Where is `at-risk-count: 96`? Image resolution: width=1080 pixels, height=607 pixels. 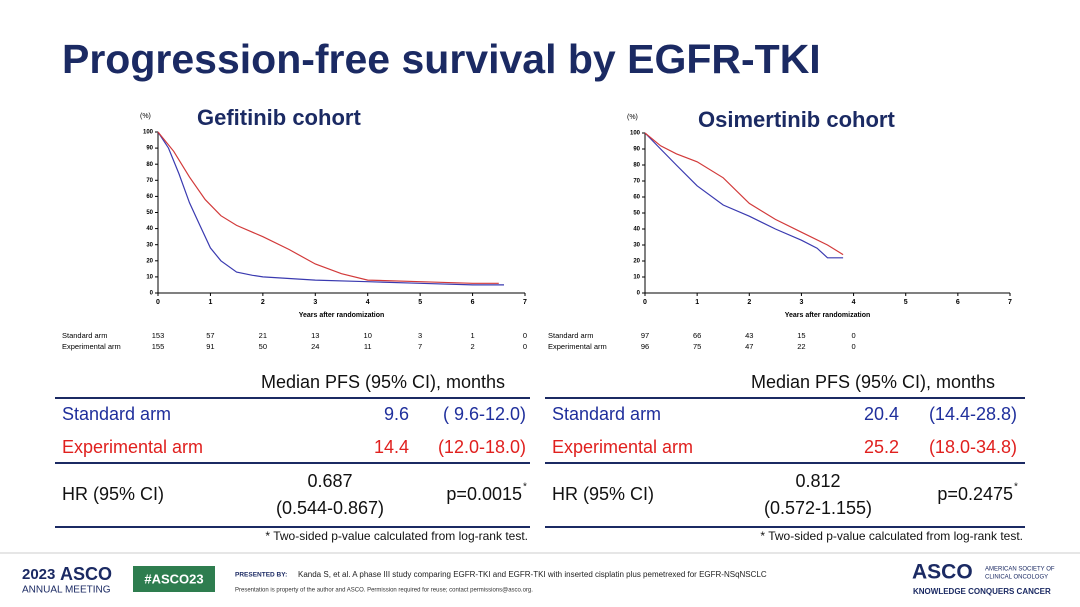
at-risk-count: 96 is located at coordinates (645, 346).